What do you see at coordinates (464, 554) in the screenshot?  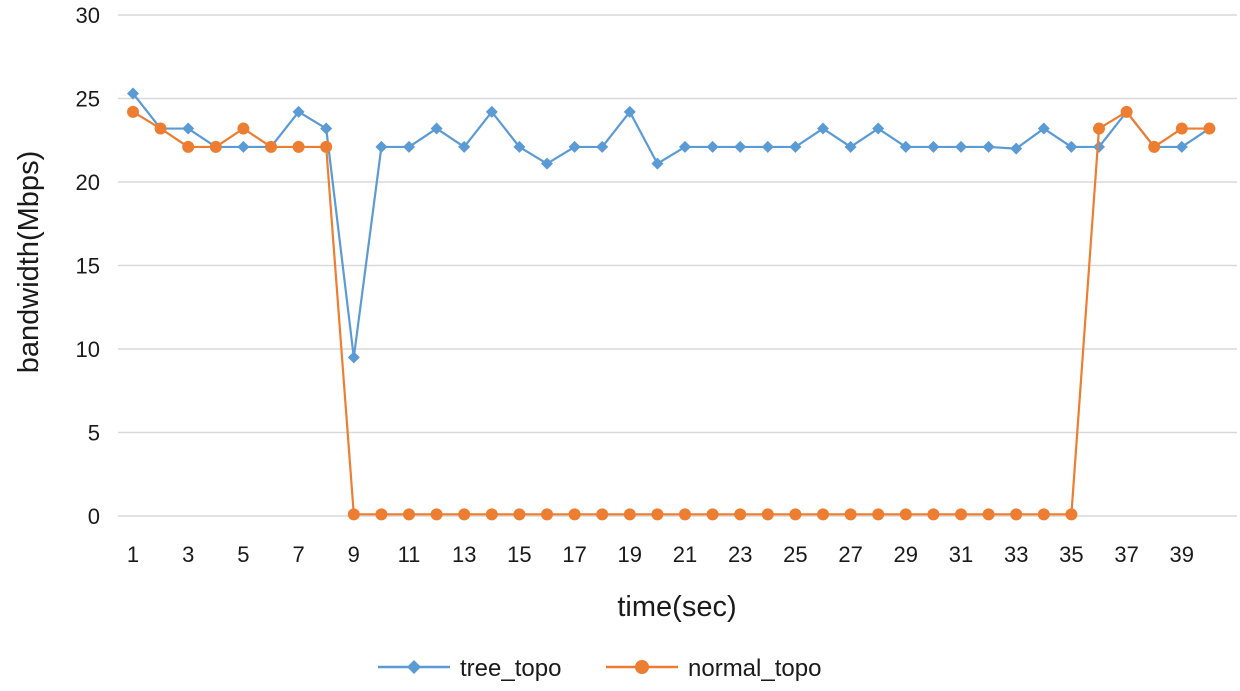 I see `x-tick-label: 13` at bounding box center [464, 554].